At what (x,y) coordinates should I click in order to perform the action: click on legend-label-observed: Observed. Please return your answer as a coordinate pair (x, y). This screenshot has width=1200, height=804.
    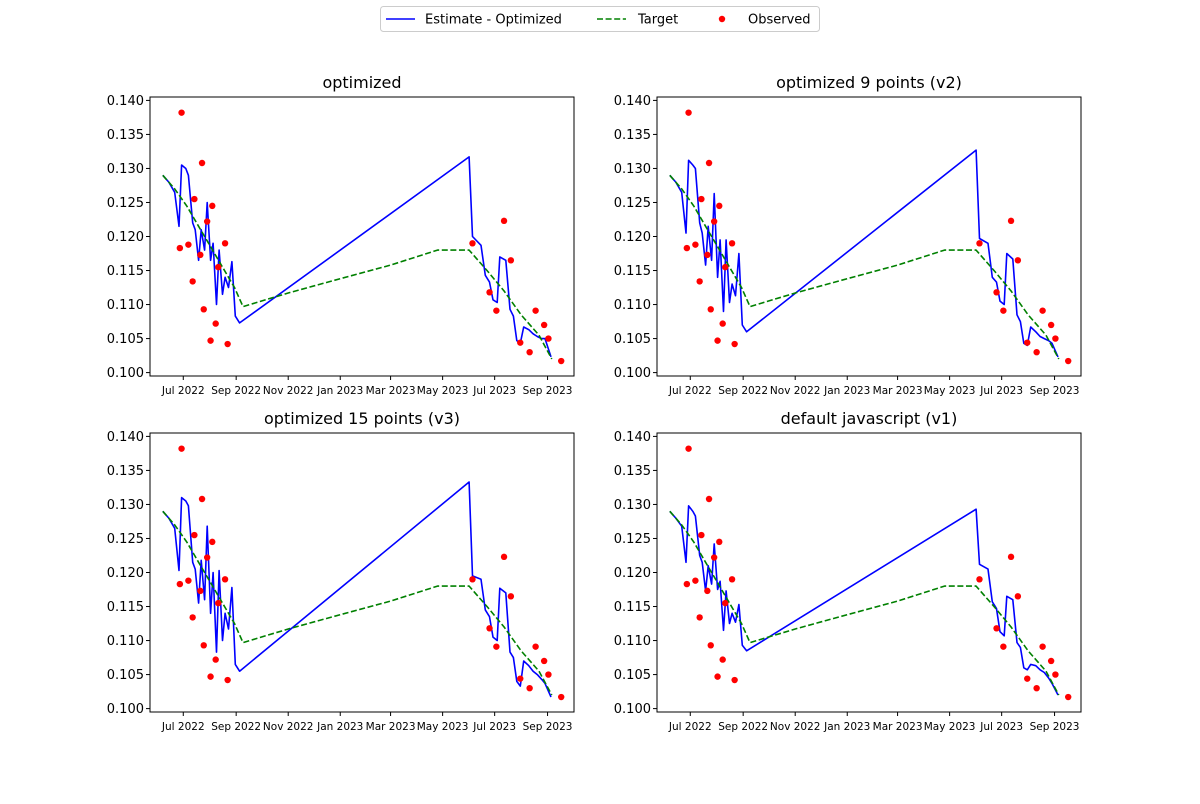
    Looking at the image, I should click on (779, 20).